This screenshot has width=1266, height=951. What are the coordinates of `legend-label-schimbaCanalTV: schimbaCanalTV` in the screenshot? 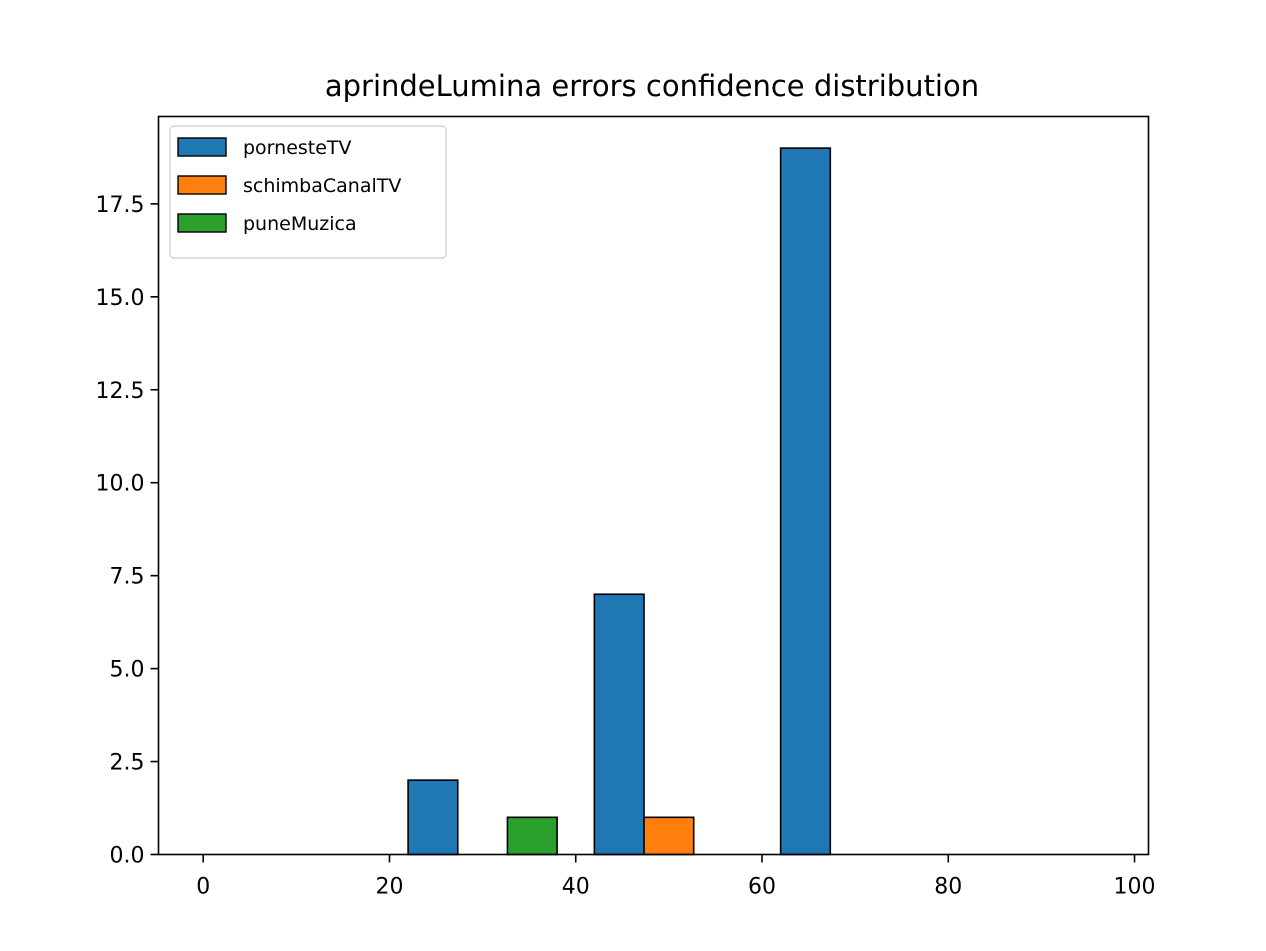 It's located at (322, 186).